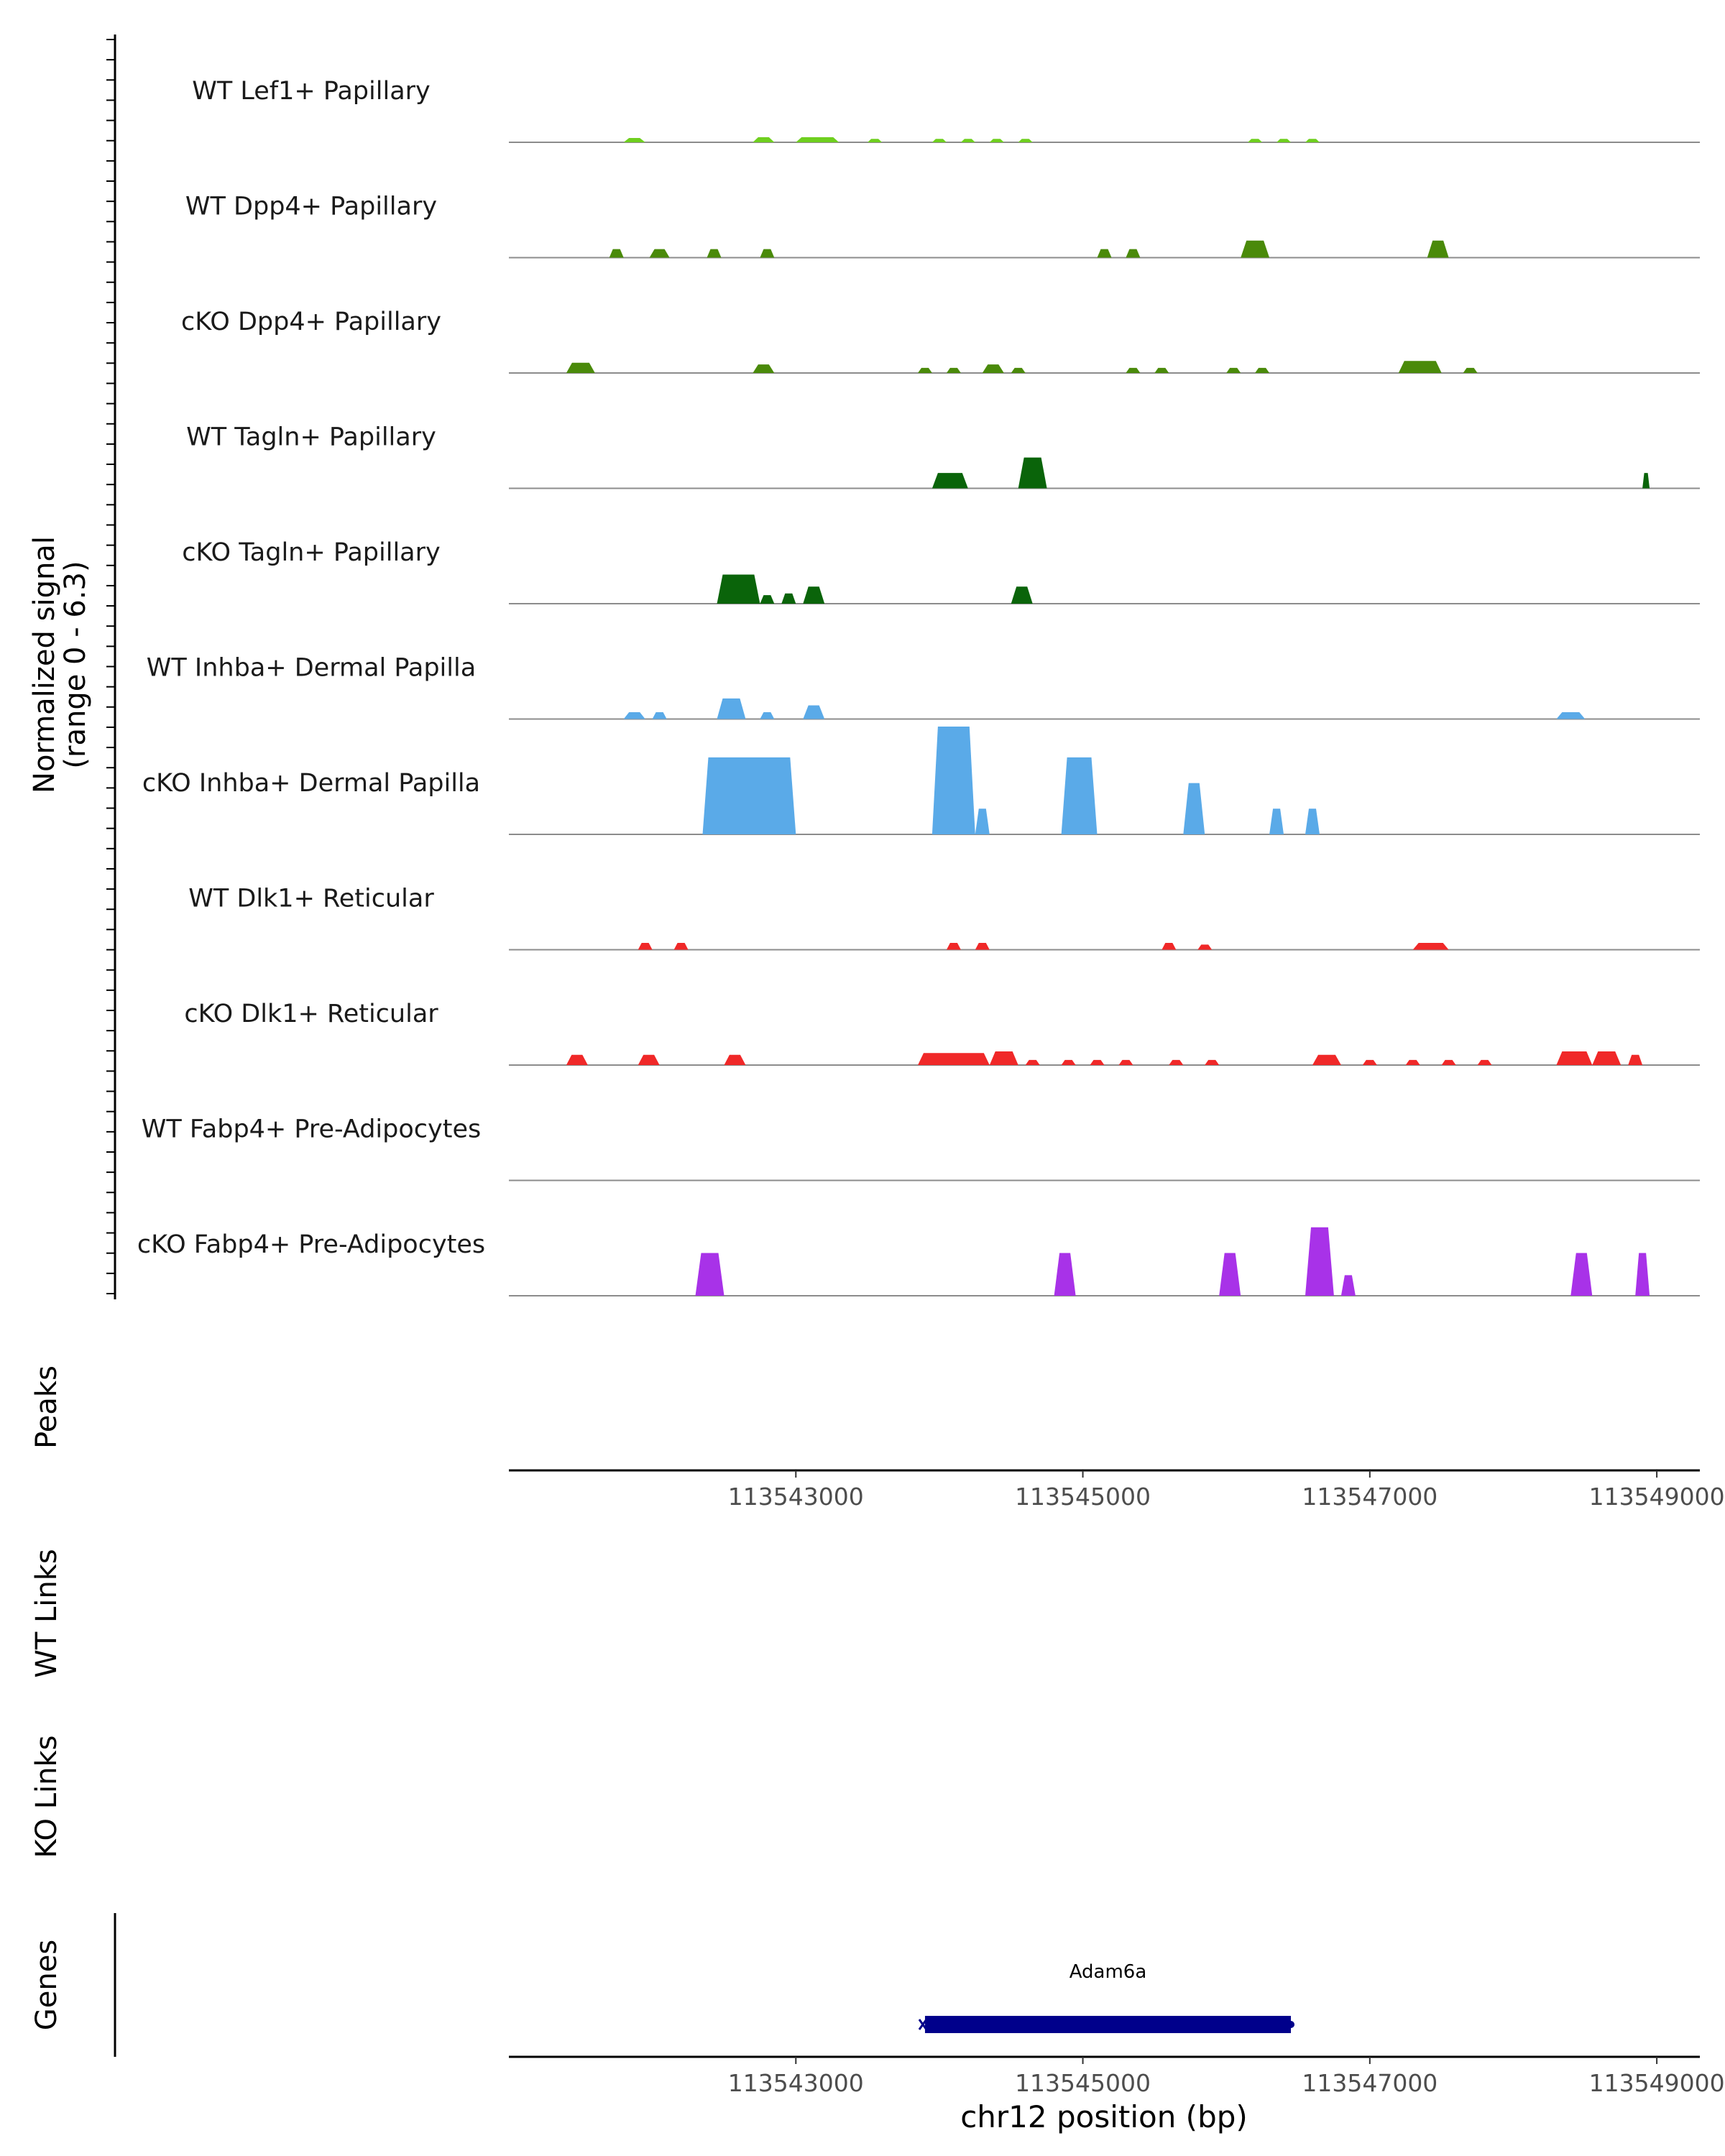 This screenshot has height=2156, width=1725. I want to click on y-axis-range: (range 0 - 6.3), so click(75, 664).